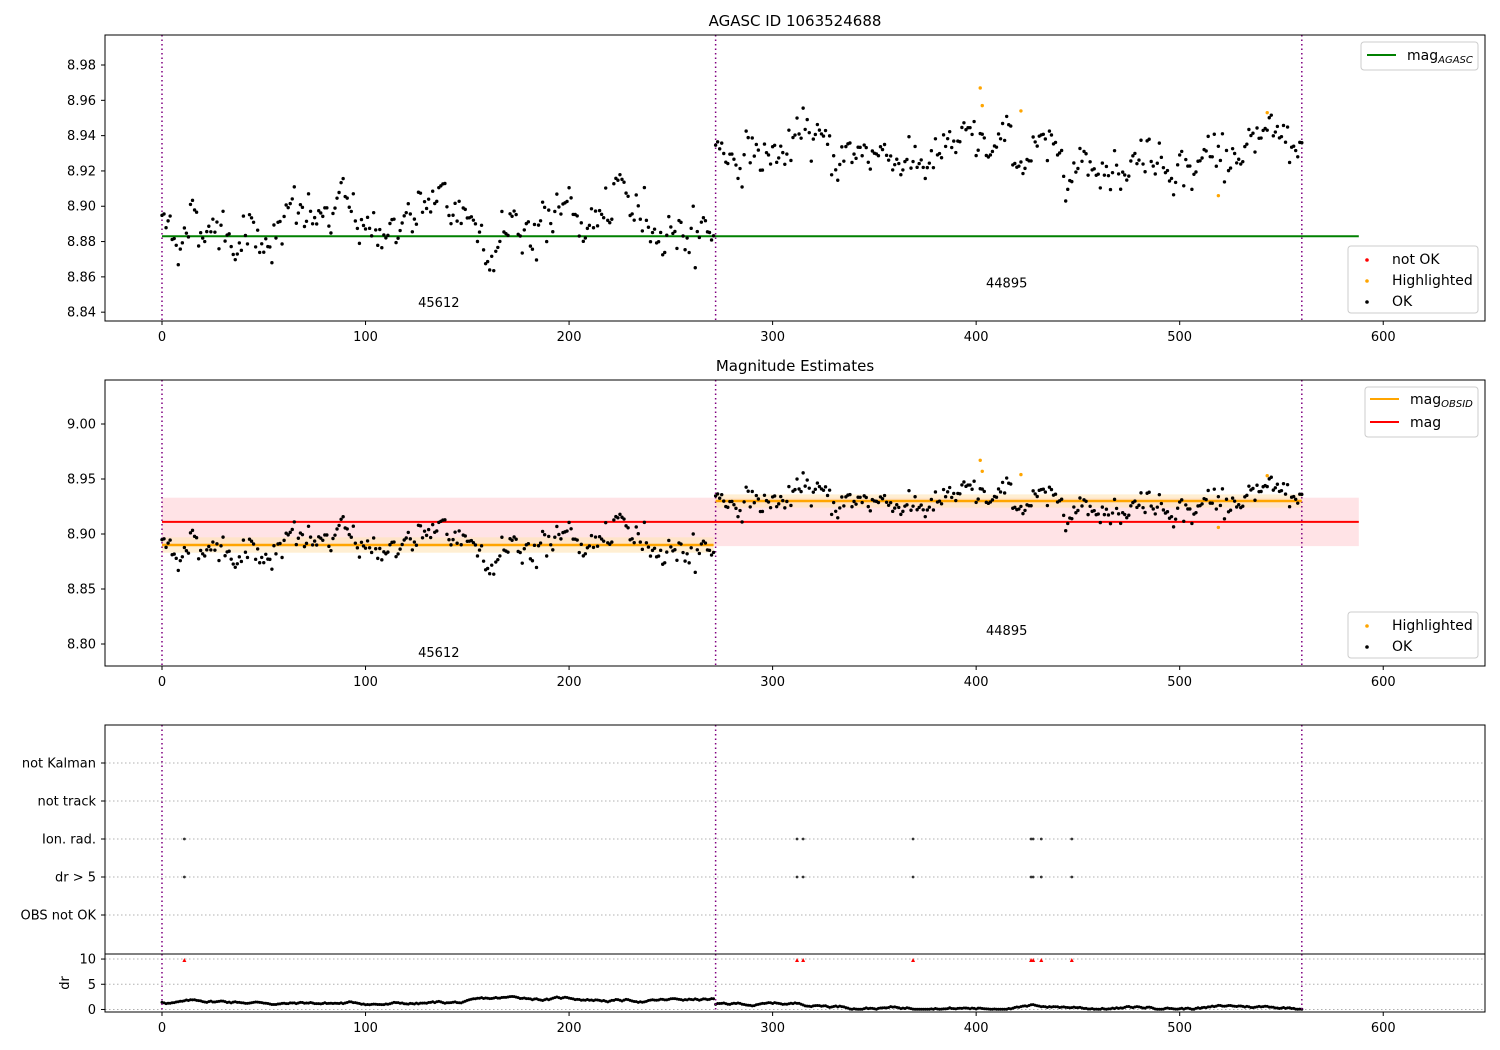 The image size is (1500, 1050). Describe the element at coordinates (976, 337) in the screenshot. I see `x-tick-label: 400` at that location.